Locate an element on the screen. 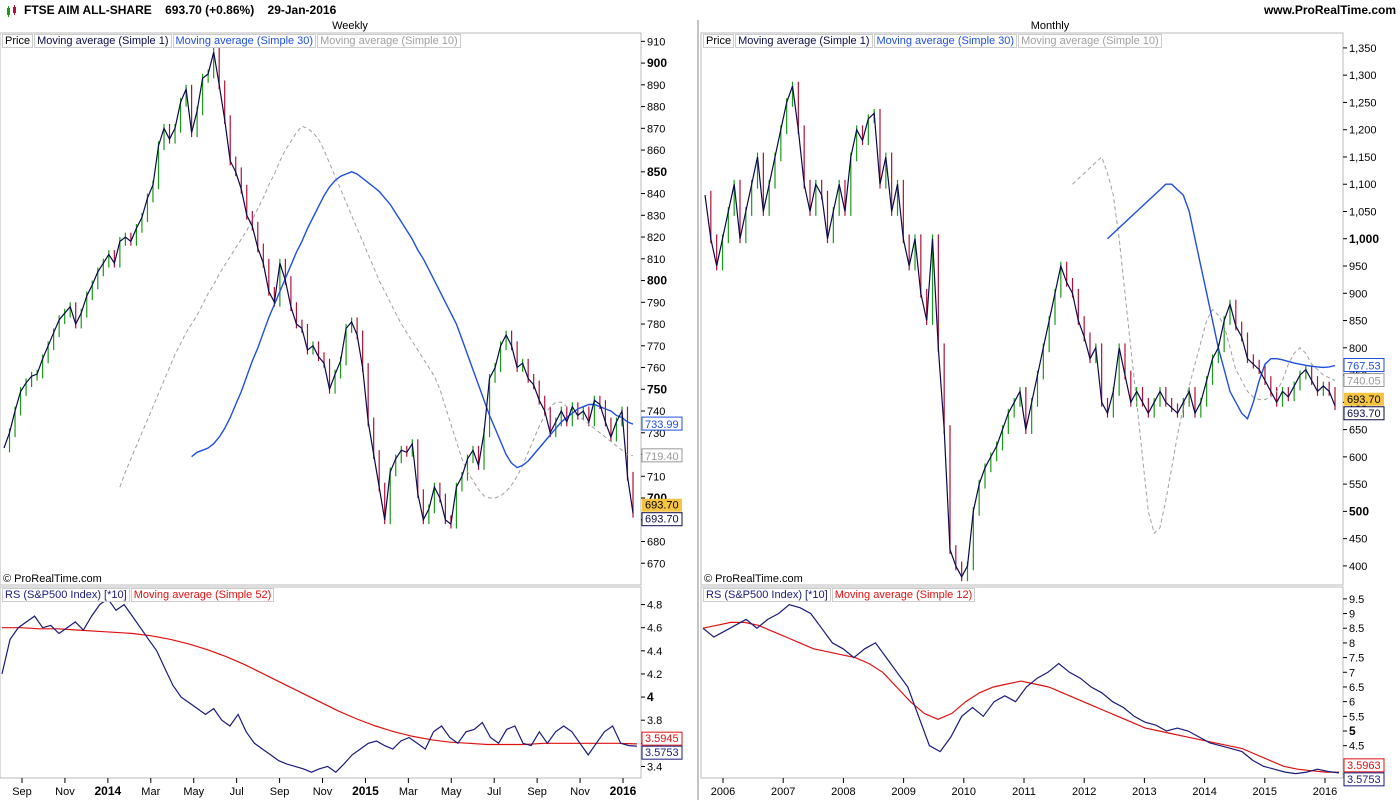  monthly-rs-ma-flag-box is located at coordinates (1364, 765).